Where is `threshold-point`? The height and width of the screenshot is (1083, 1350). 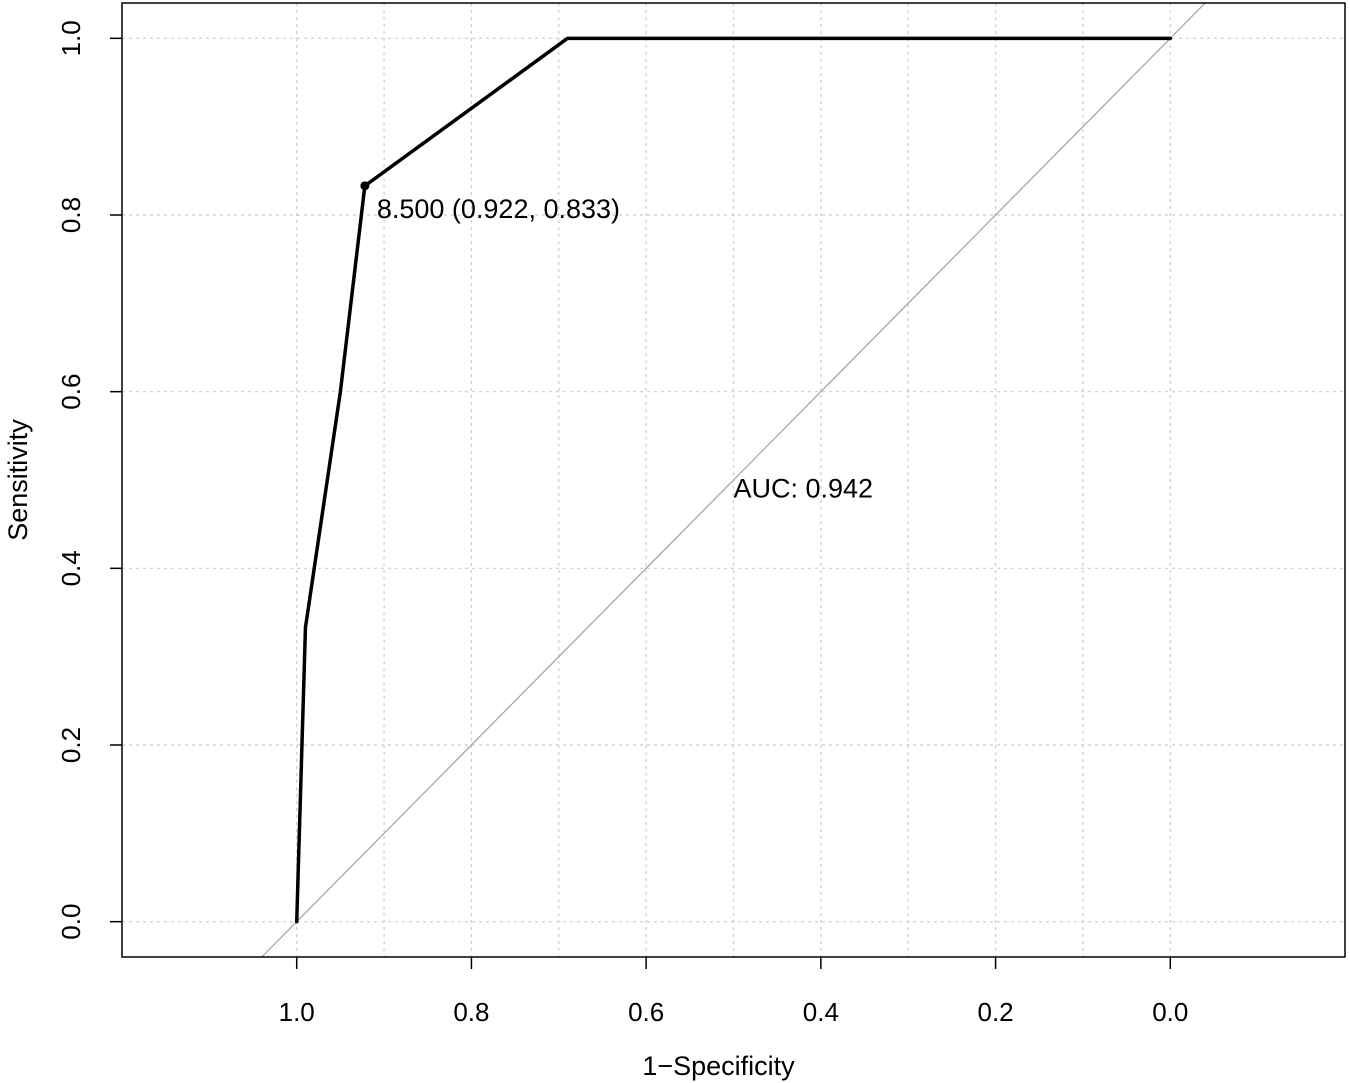 threshold-point is located at coordinates (365, 186).